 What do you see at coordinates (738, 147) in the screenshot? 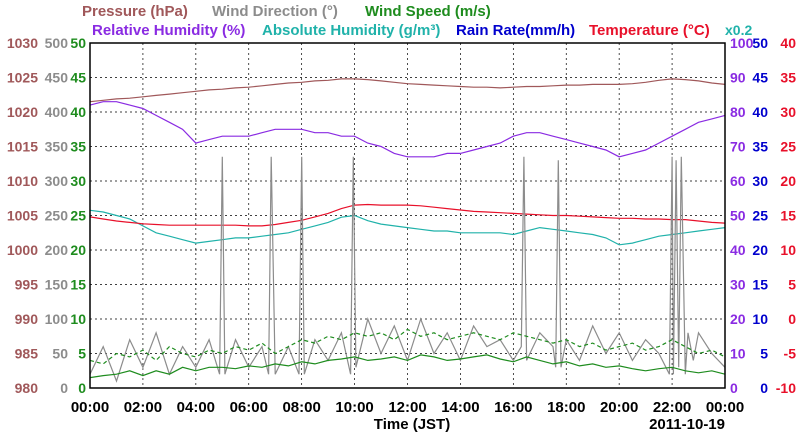
I see `y-tick-label: 70` at bounding box center [738, 147].